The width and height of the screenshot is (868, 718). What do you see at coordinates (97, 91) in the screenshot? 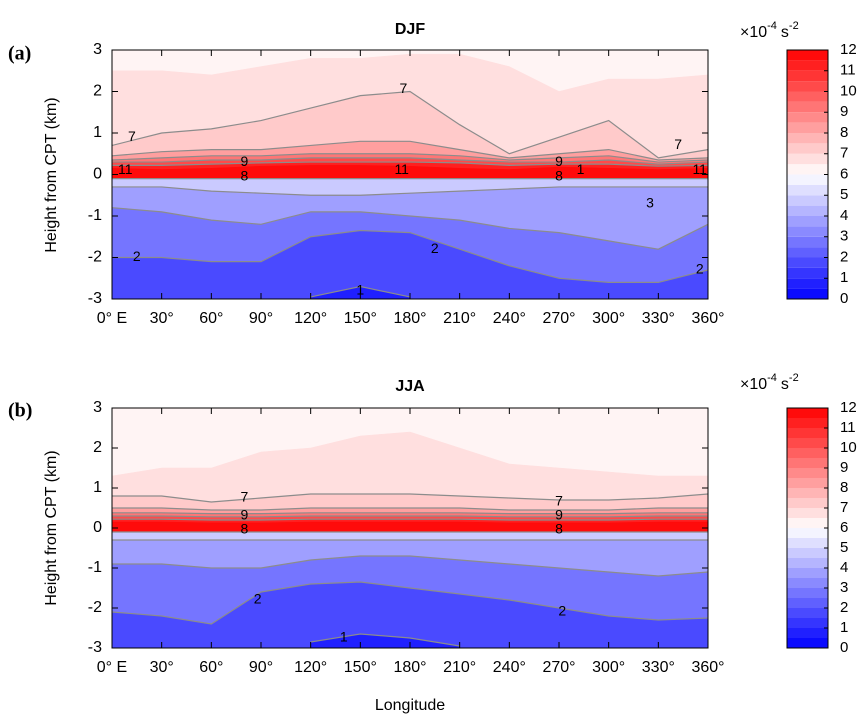
I see `y-tick-label: 2` at bounding box center [97, 91].